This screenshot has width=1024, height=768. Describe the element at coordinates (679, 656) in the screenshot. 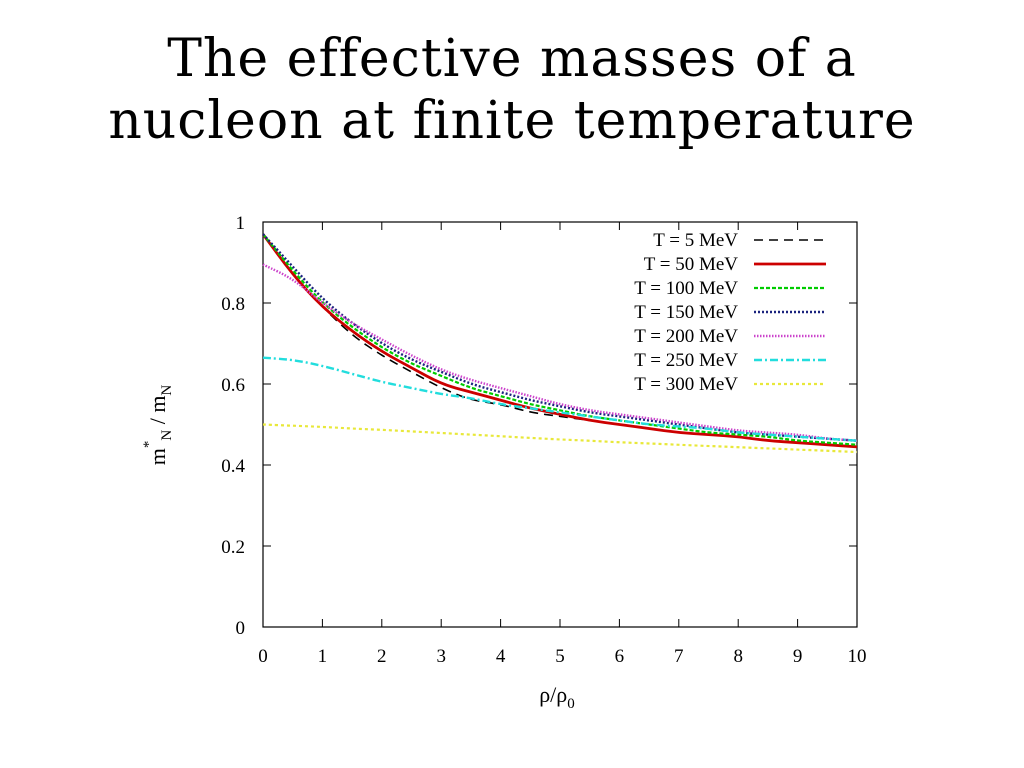

I see `x-tick-label: 7` at that location.